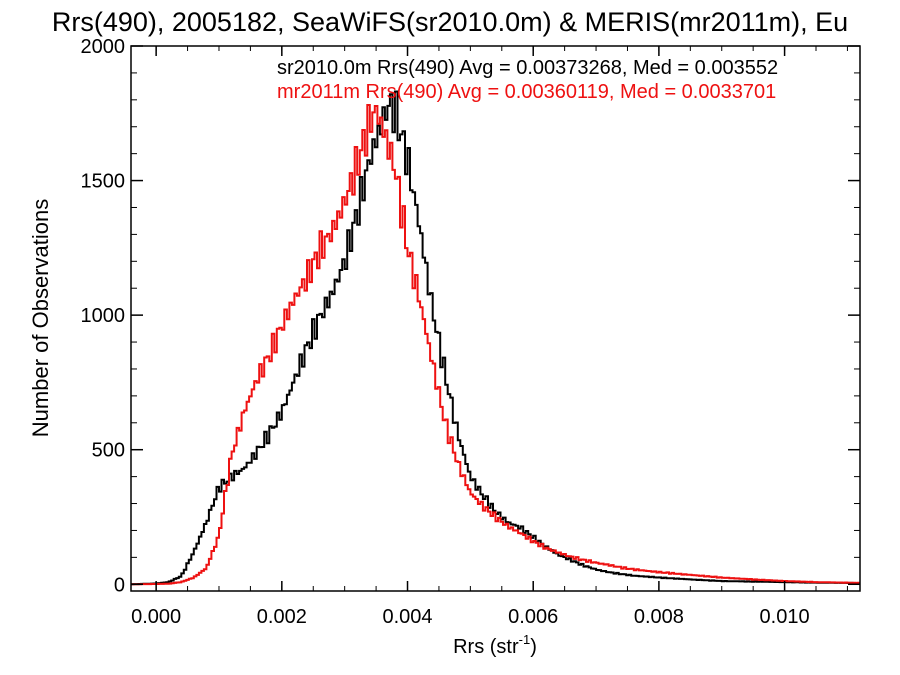 The image size is (900, 675). Describe the element at coordinates (156, 617) in the screenshot. I see `x-tick-label: 0.000` at that location.